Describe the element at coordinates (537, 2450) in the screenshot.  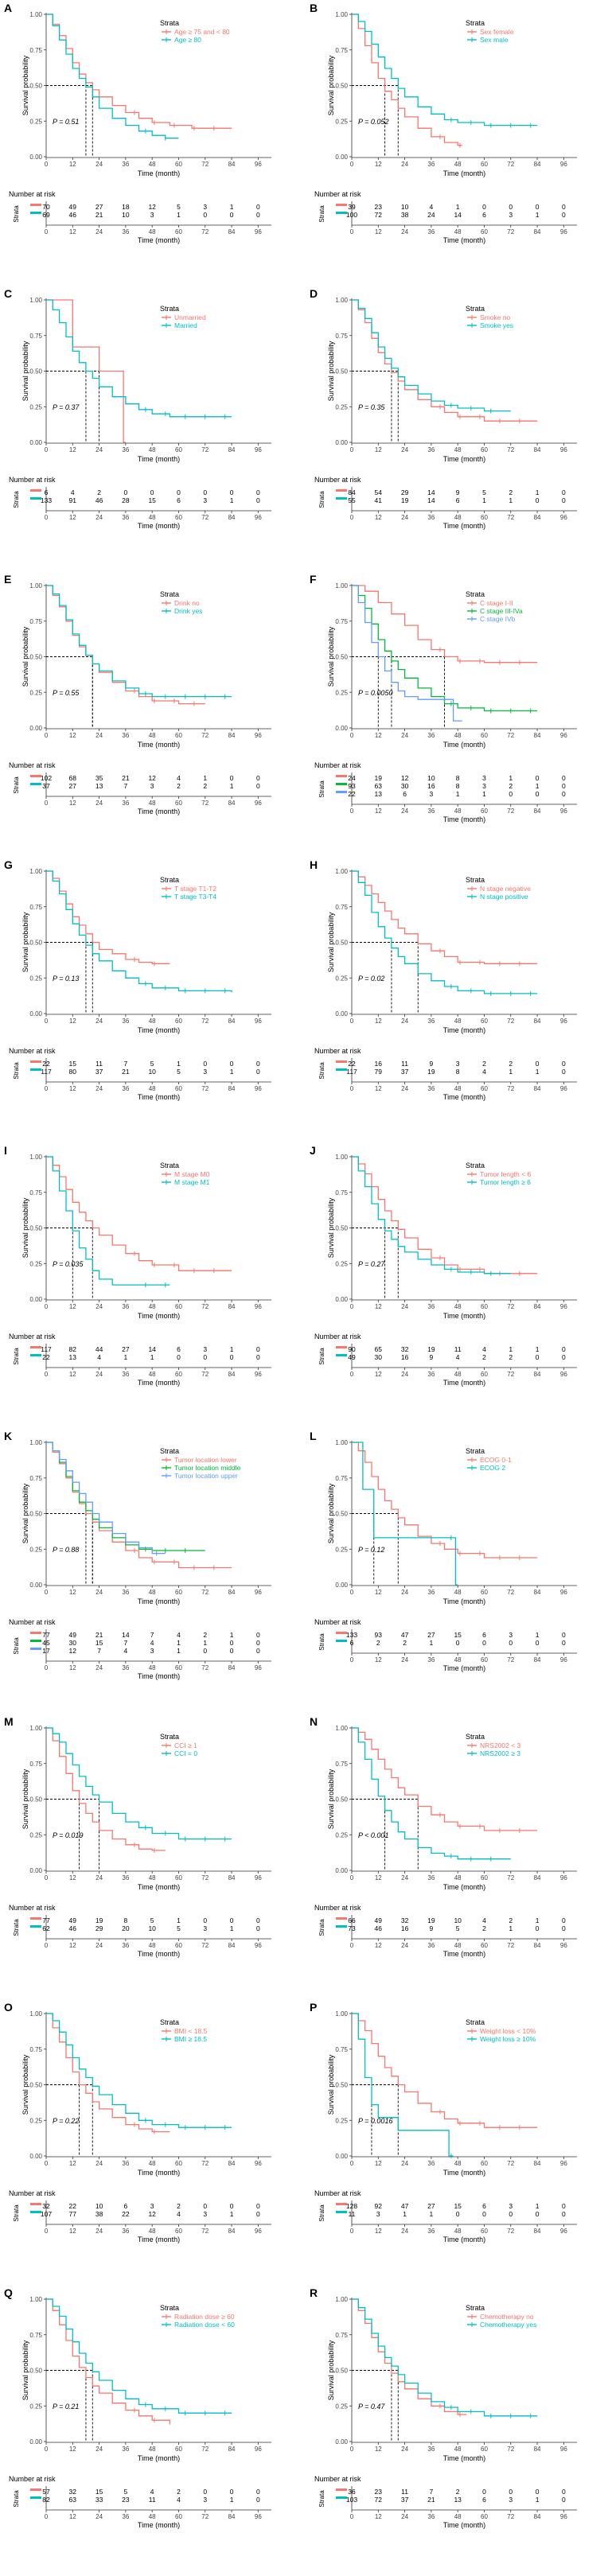
I see `x-tick-label: 84` at that location.